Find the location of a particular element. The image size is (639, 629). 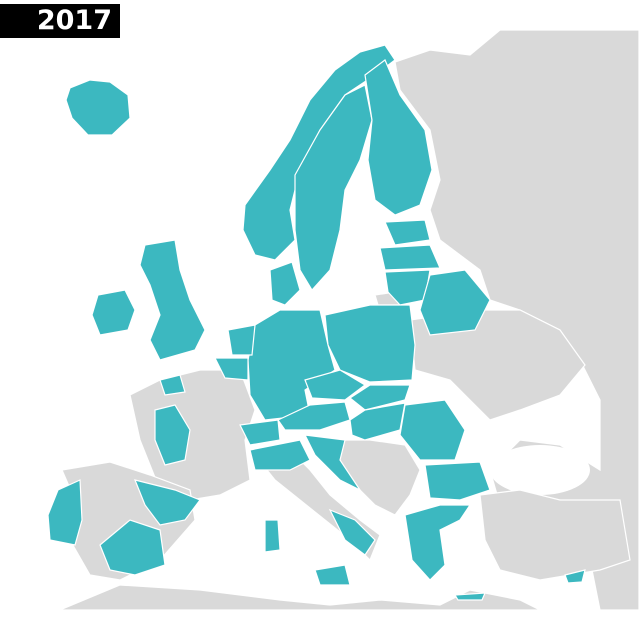

region-spain-aragon-catalonia is located at coordinates (167, 502).